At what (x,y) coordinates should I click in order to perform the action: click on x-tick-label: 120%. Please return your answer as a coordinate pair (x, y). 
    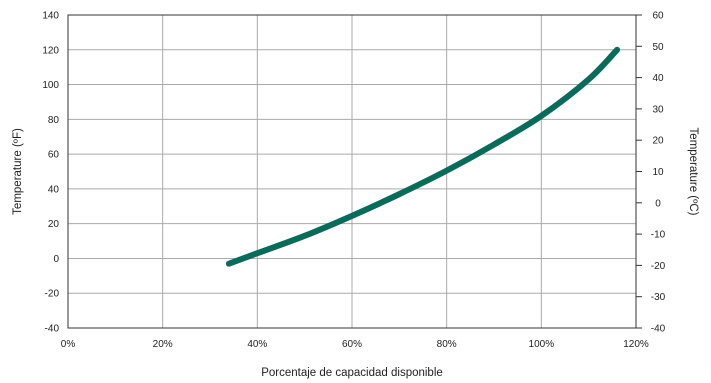
    Looking at the image, I should click on (636, 344).